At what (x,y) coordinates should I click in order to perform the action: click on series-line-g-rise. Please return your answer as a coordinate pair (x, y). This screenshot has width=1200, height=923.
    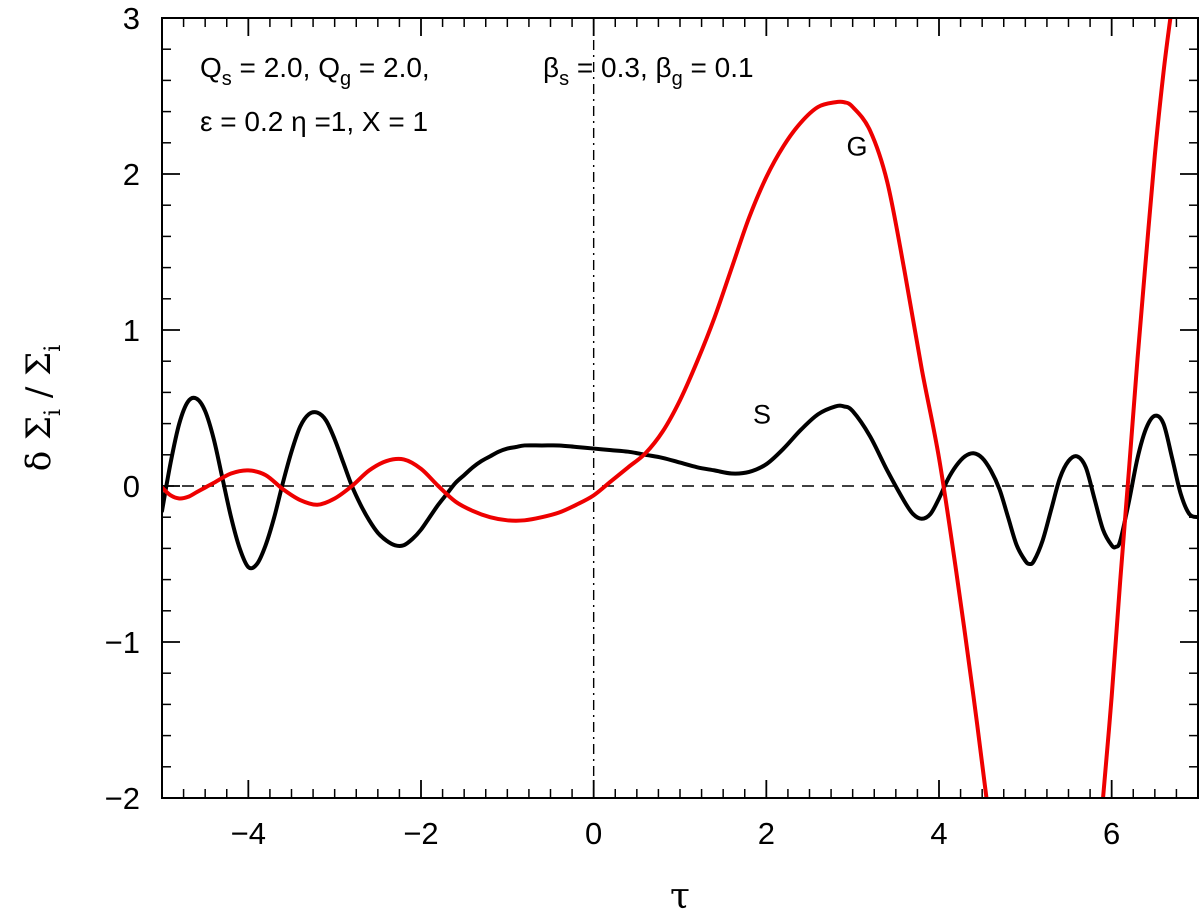
    Looking at the image, I should click on (1137, 408).